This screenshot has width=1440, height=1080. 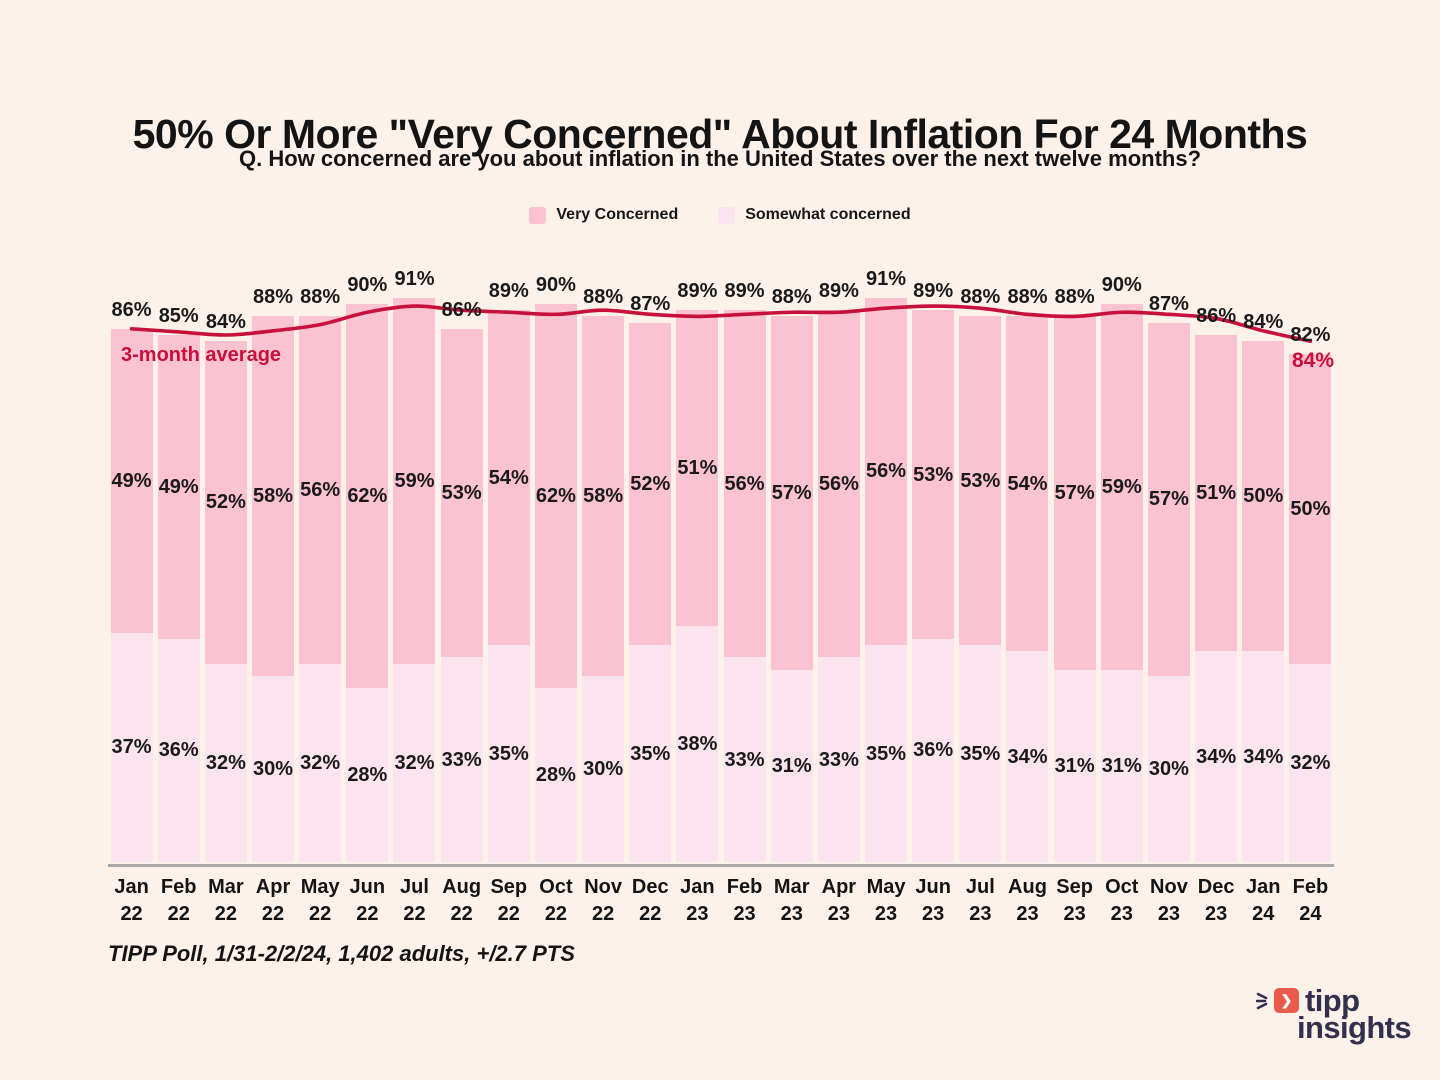 I want to click on bar-group-jan-23: 89% 51% 38% Jan 23, so click(x=697, y=581).